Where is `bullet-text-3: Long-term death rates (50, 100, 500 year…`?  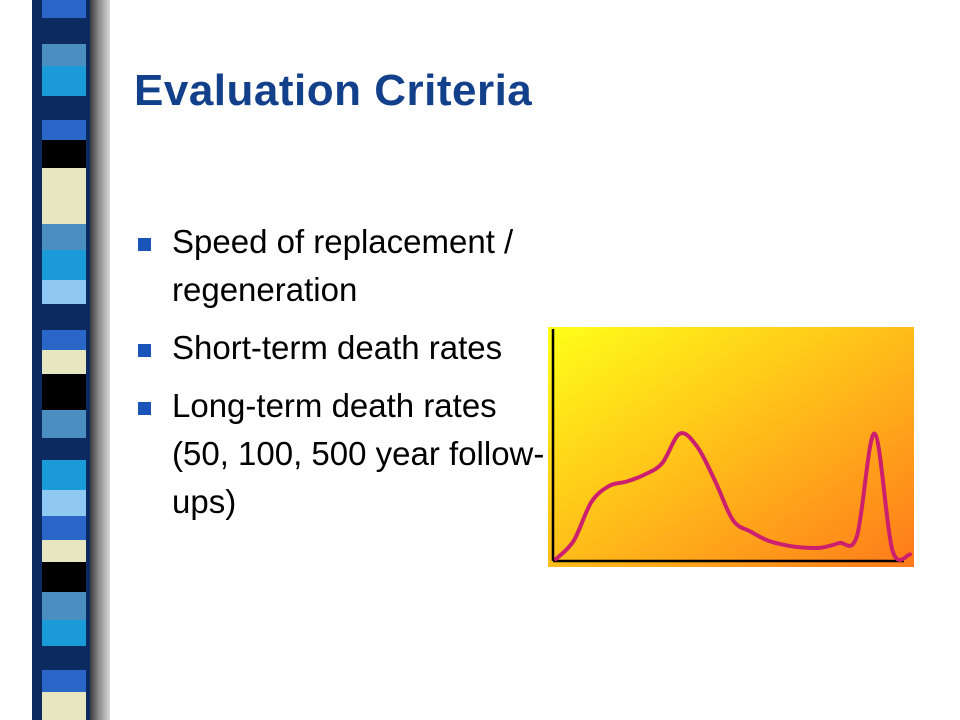
bullet-text-3: Long-term death rates (50, 100, 500 year… is located at coordinates (358, 453).